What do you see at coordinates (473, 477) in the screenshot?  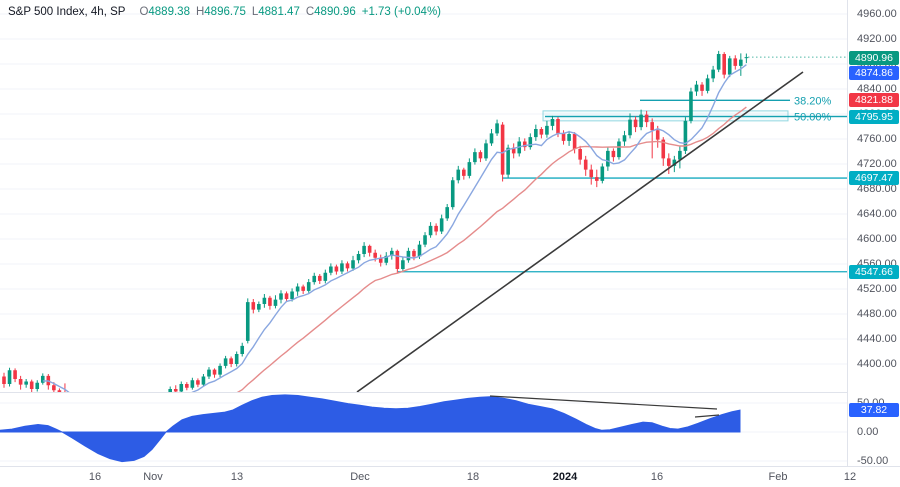 I see `time-axis-label: 18` at bounding box center [473, 477].